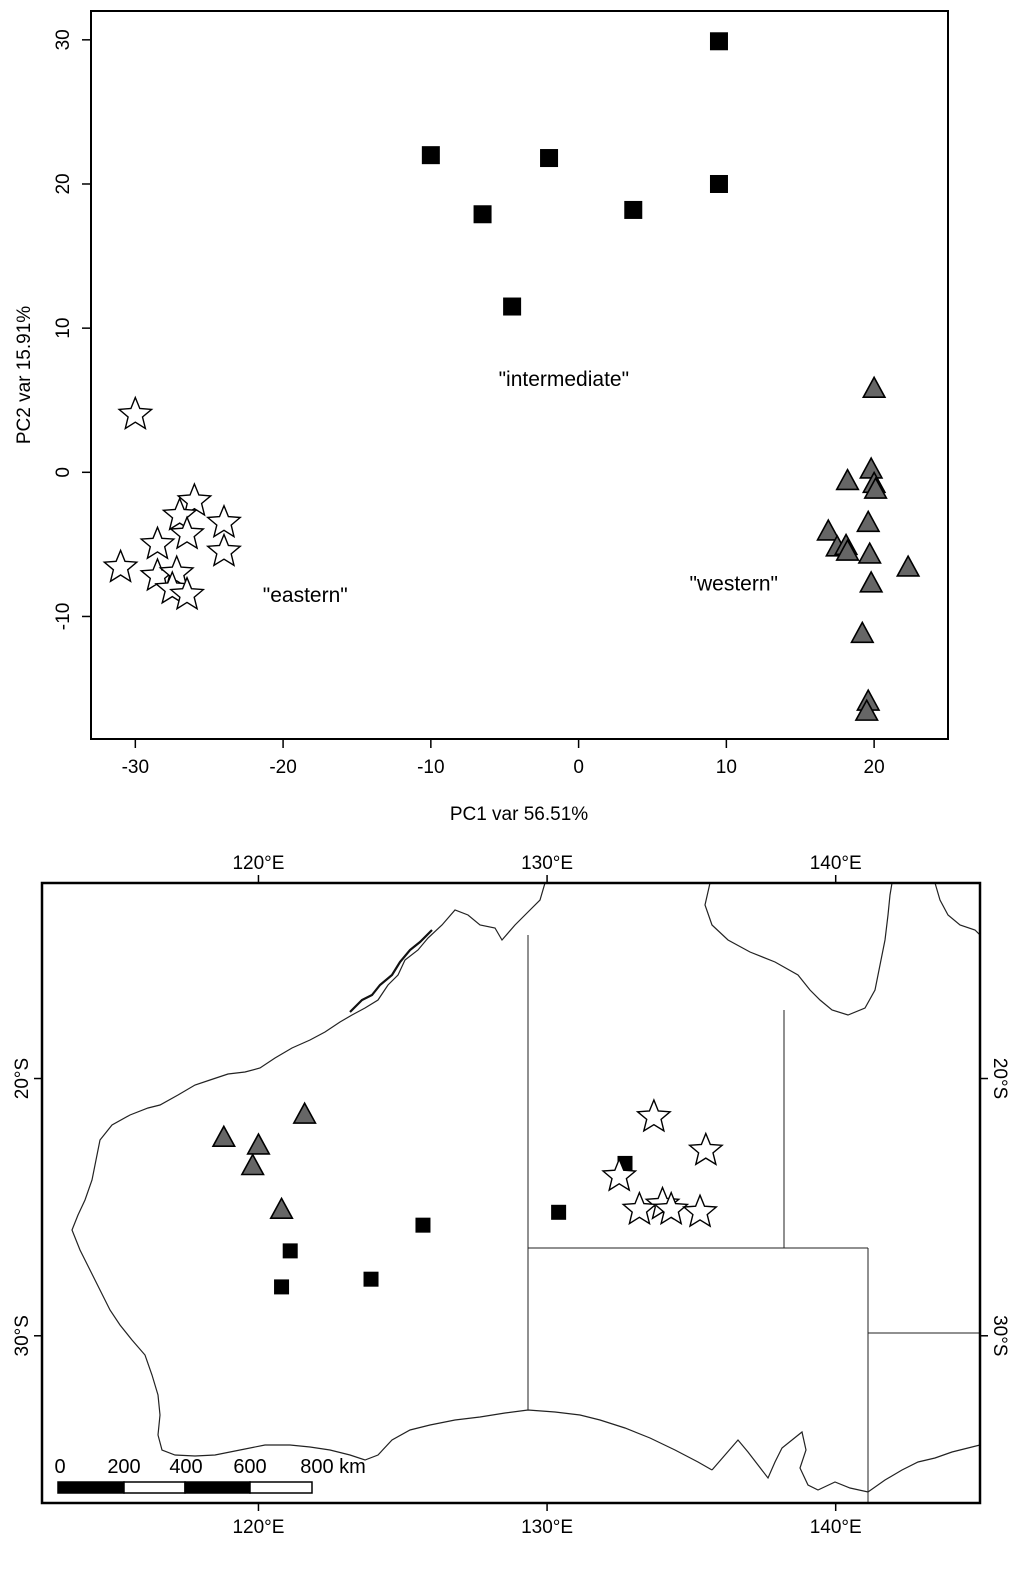 This screenshot has height=1581, width=1027. I want to click on pca-x-axis: -30 -20 -10 0 10 20, so click(503, 758).